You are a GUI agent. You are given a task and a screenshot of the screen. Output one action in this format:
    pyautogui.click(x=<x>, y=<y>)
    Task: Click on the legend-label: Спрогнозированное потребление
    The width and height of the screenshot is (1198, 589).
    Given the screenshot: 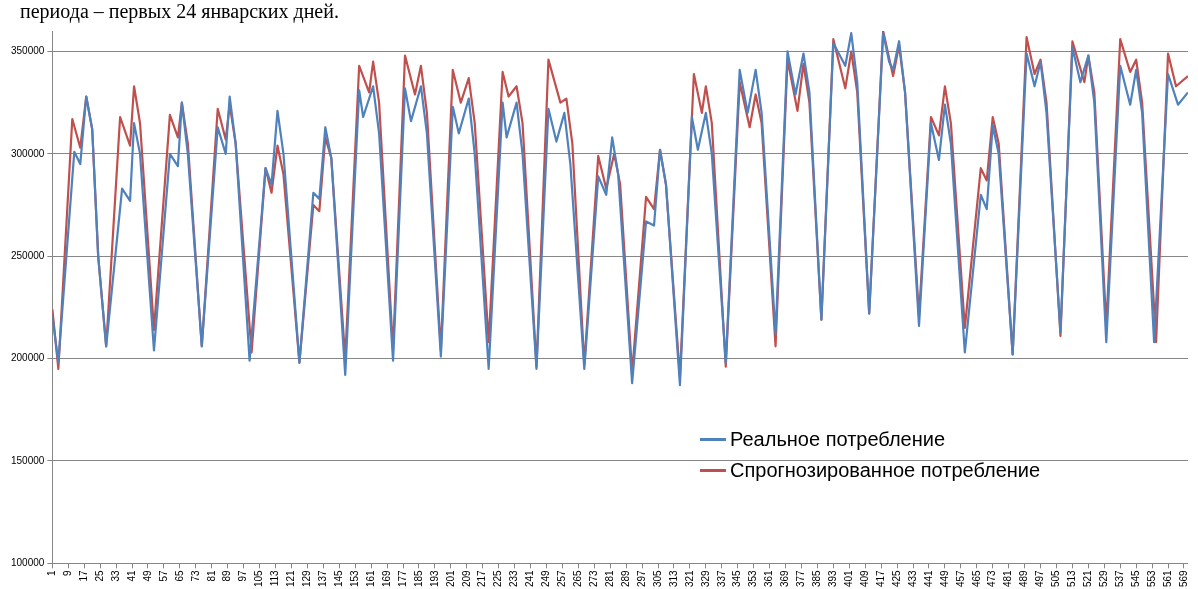 What is the action you would take?
    pyautogui.click(x=885, y=470)
    